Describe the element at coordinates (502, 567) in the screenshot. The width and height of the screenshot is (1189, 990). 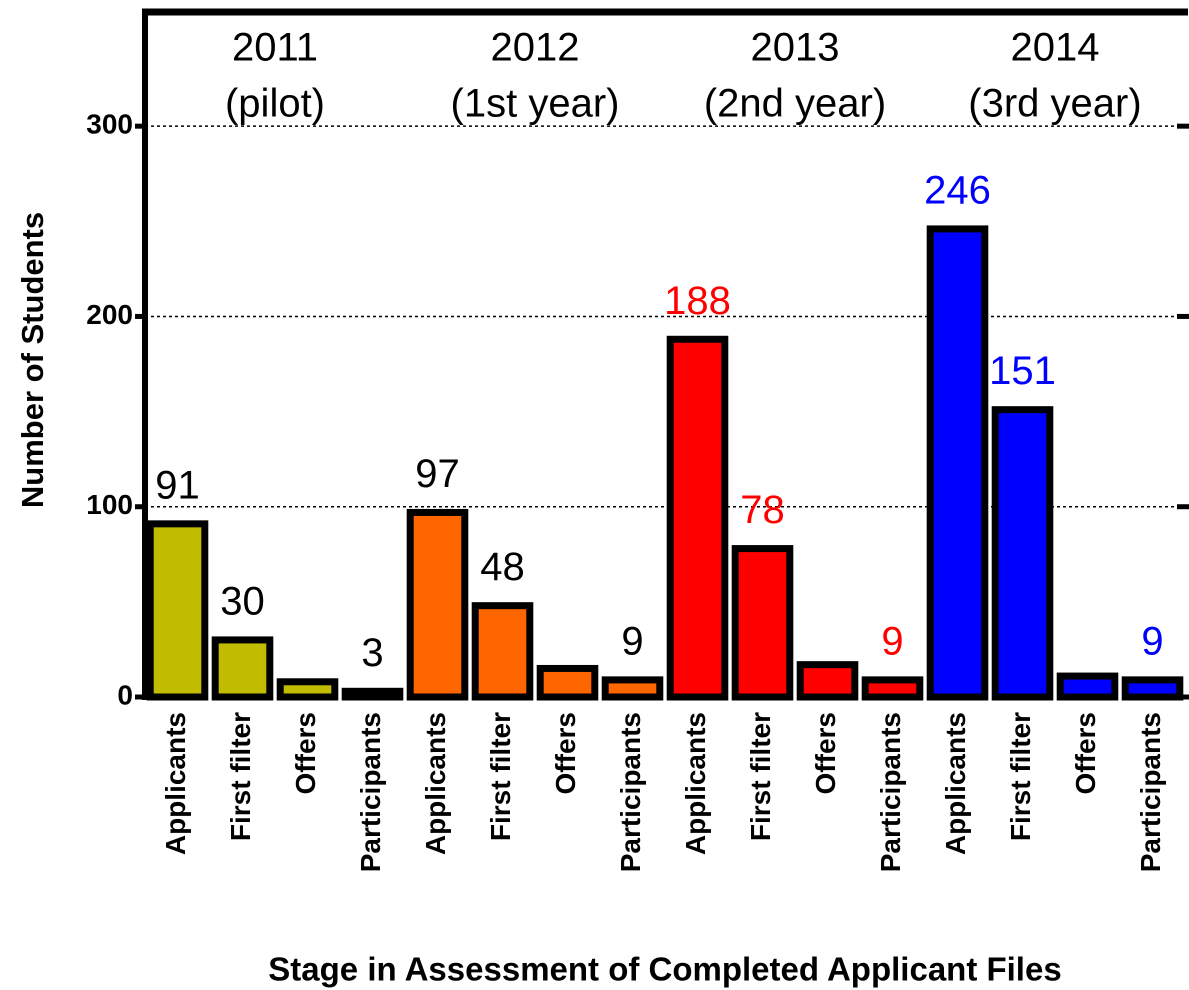
I see `value-label: 48` at that location.